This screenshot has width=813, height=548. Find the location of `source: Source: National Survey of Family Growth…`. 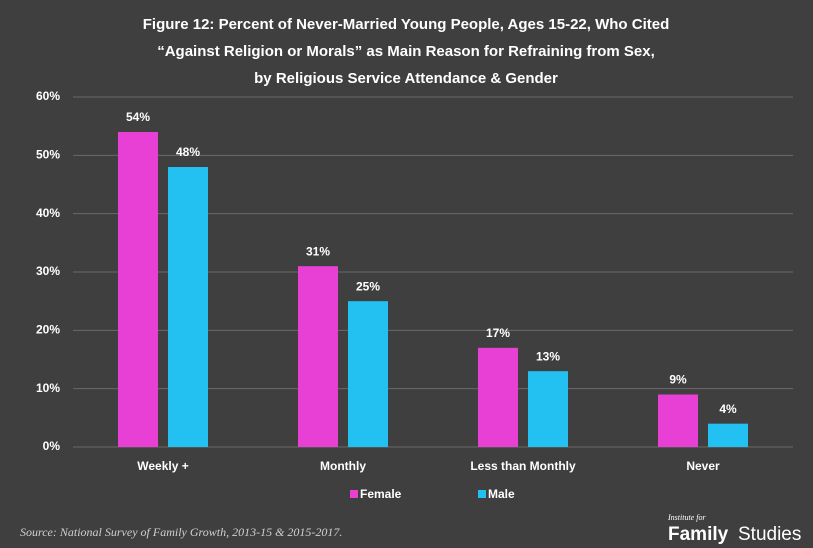

source: Source: National Survey of Family Growth… is located at coordinates (181, 532).